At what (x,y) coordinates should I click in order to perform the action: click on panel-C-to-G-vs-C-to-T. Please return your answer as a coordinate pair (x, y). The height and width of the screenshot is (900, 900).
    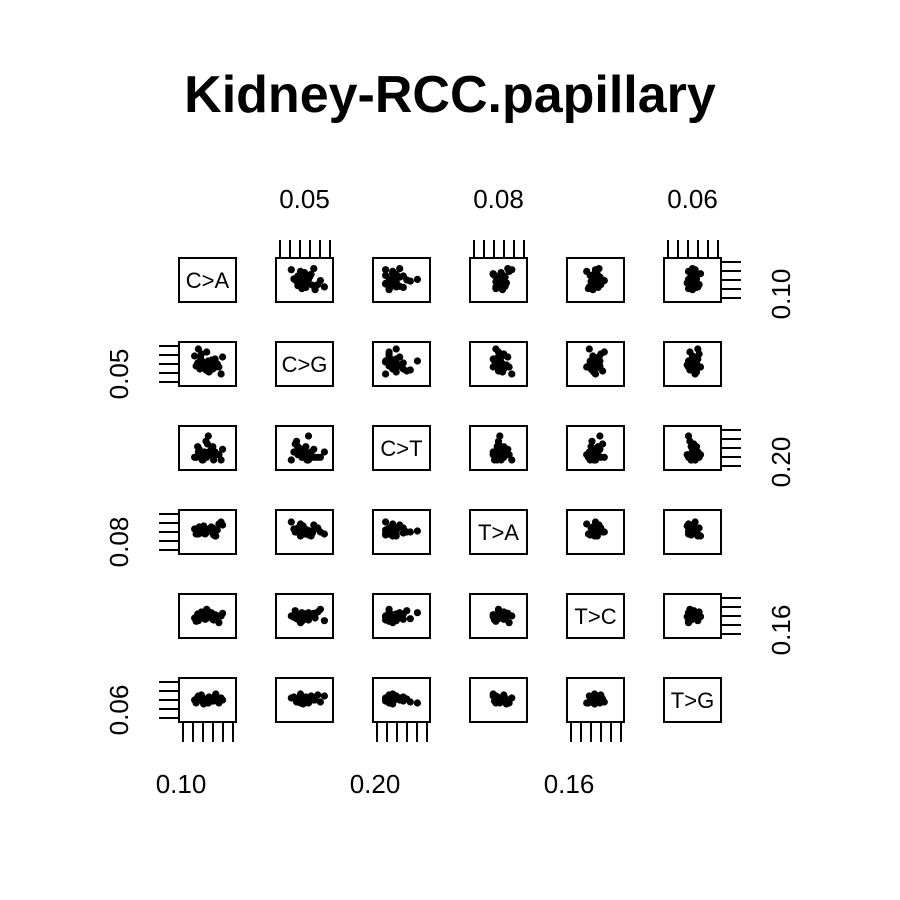
    Looking at the image, I should click on (401, 364).